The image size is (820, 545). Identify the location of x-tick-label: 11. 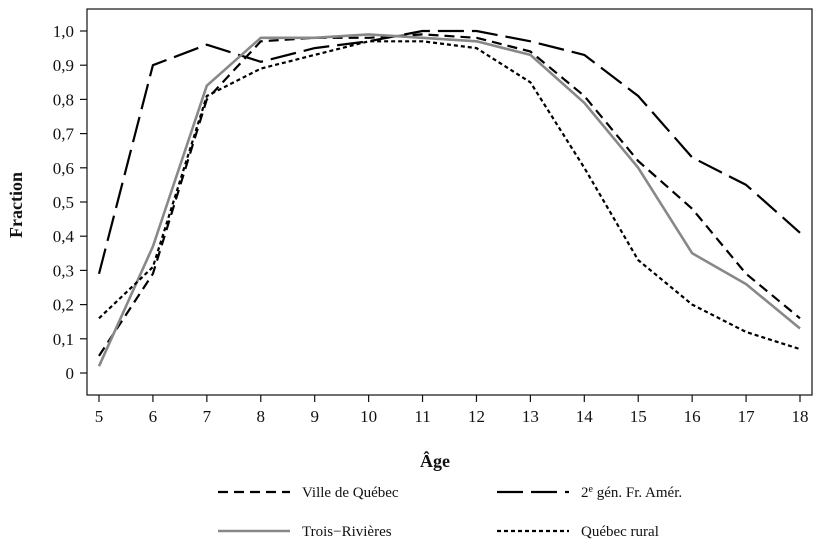
(422, 416).